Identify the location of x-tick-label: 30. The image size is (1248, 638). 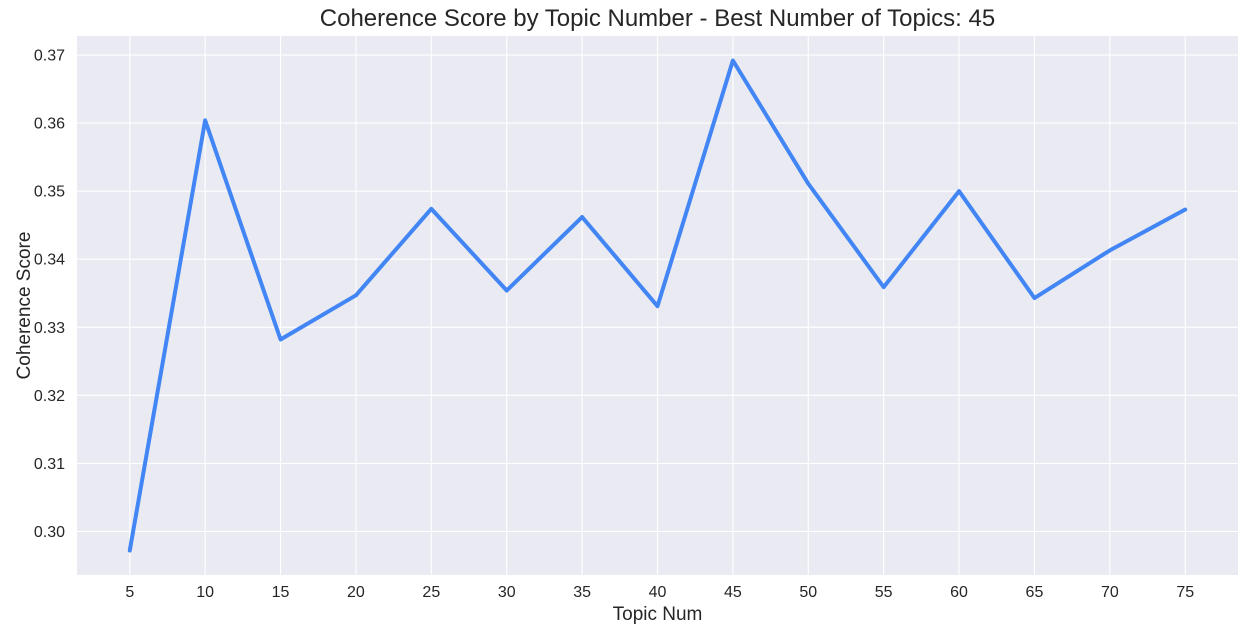
(507, 592).